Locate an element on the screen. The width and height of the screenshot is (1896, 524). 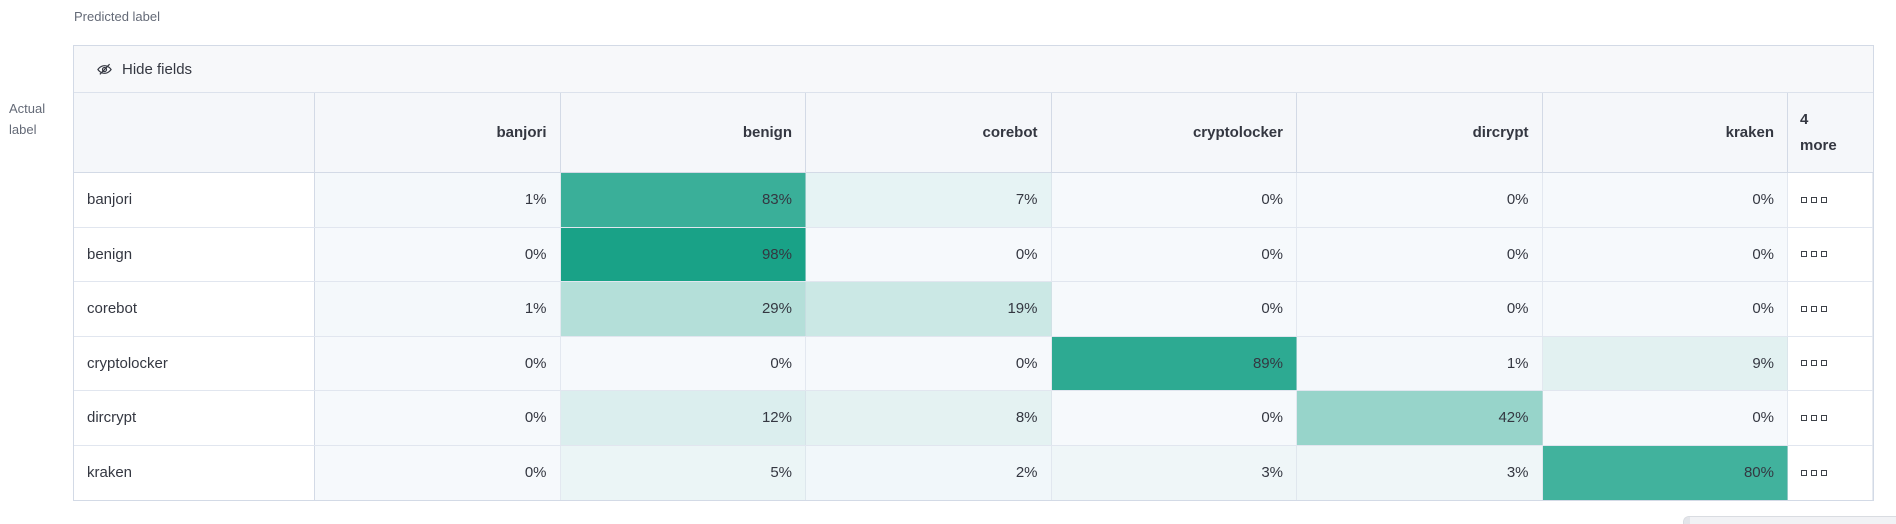
cell-kraken-cryptolocker: 3% is located at coordinates (1174, 472).